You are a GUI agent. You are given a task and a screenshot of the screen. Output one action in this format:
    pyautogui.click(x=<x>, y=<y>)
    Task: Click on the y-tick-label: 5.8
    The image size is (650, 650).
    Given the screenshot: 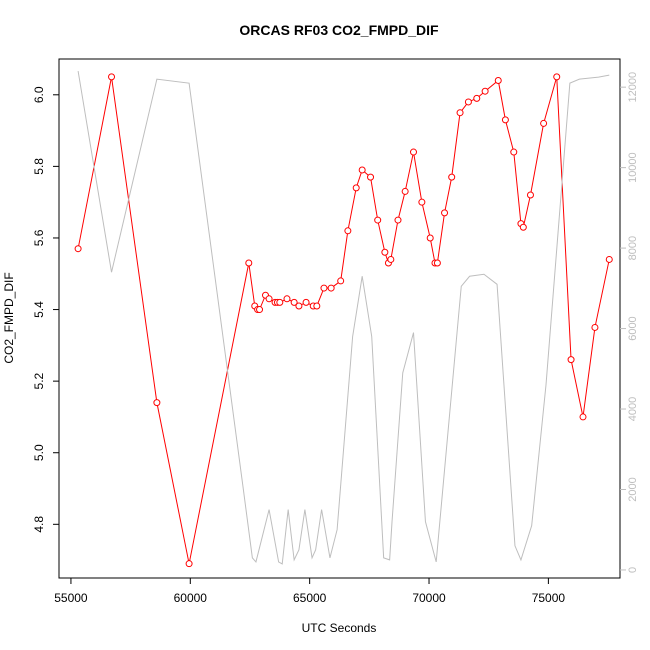 What is the action you would take?
    pyautogui.click(x=39, y=166)
    